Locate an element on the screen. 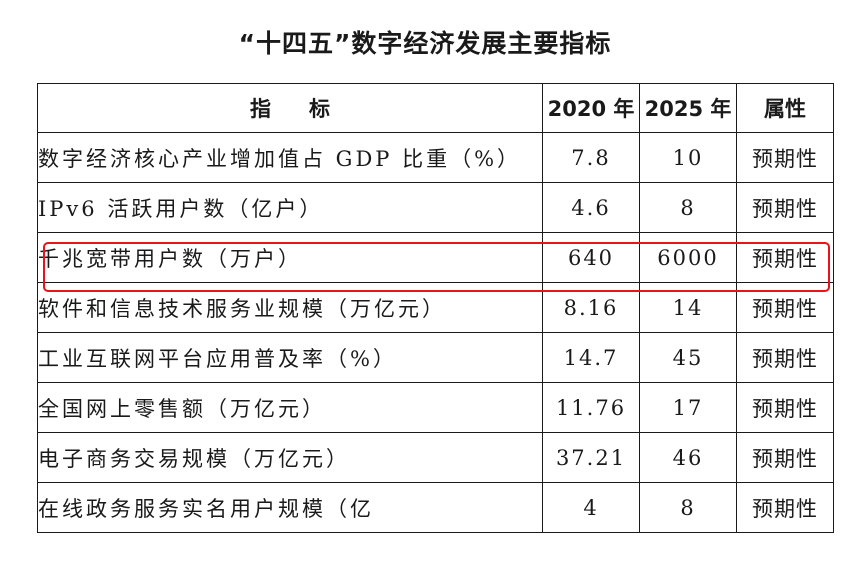  value-2020-cell: 7.8 is located at coordinates (591, 157).